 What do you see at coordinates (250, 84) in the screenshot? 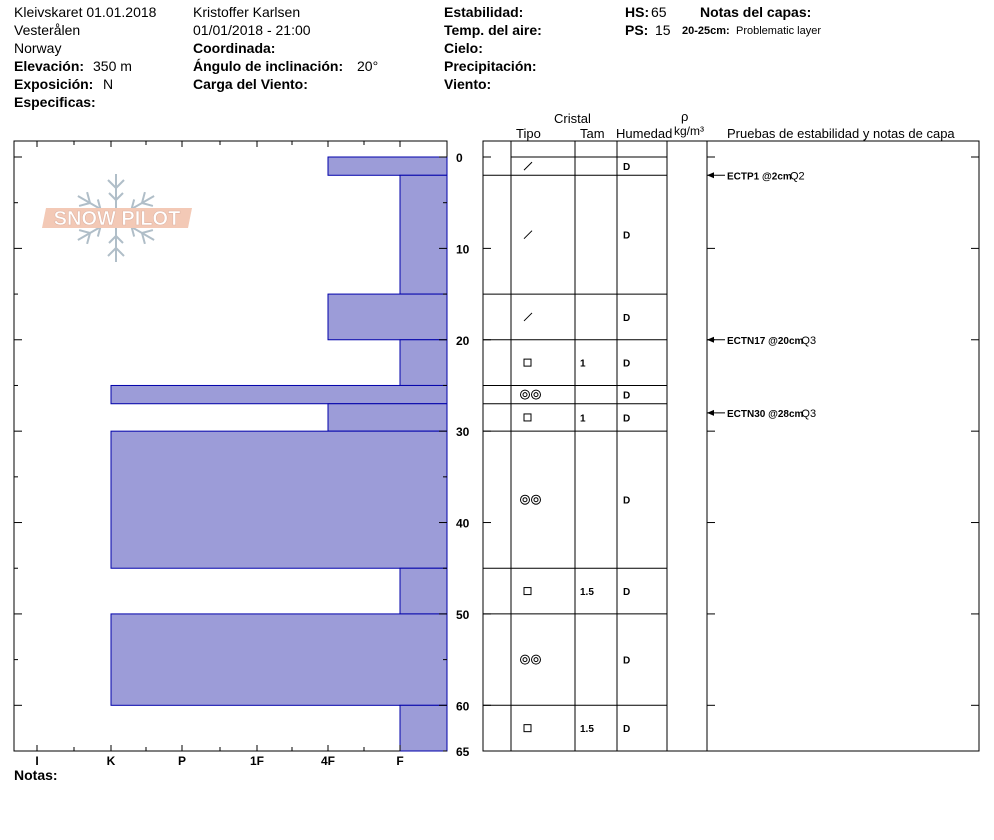
I see `wind-load-label: Carga del Viento:` at bounding box center [250, 84].